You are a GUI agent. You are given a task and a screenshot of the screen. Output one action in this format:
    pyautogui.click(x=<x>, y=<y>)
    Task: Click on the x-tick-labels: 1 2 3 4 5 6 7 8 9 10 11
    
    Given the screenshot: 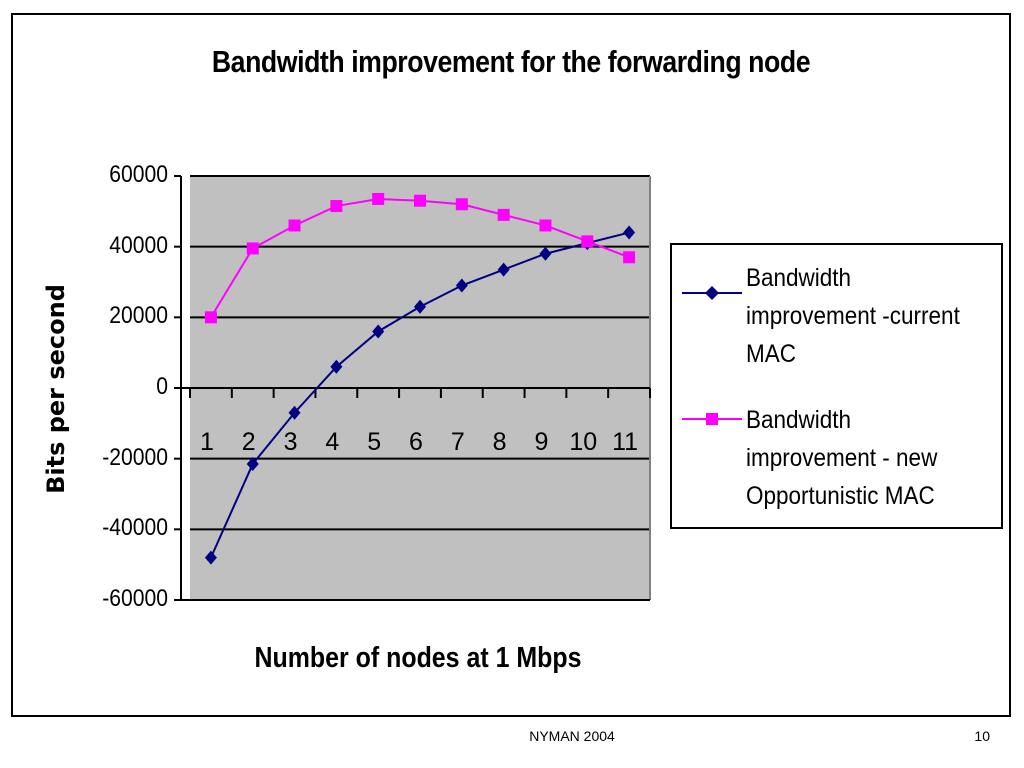 What is the action you would take?
    pyautogui.click(x=419, y=442)
    